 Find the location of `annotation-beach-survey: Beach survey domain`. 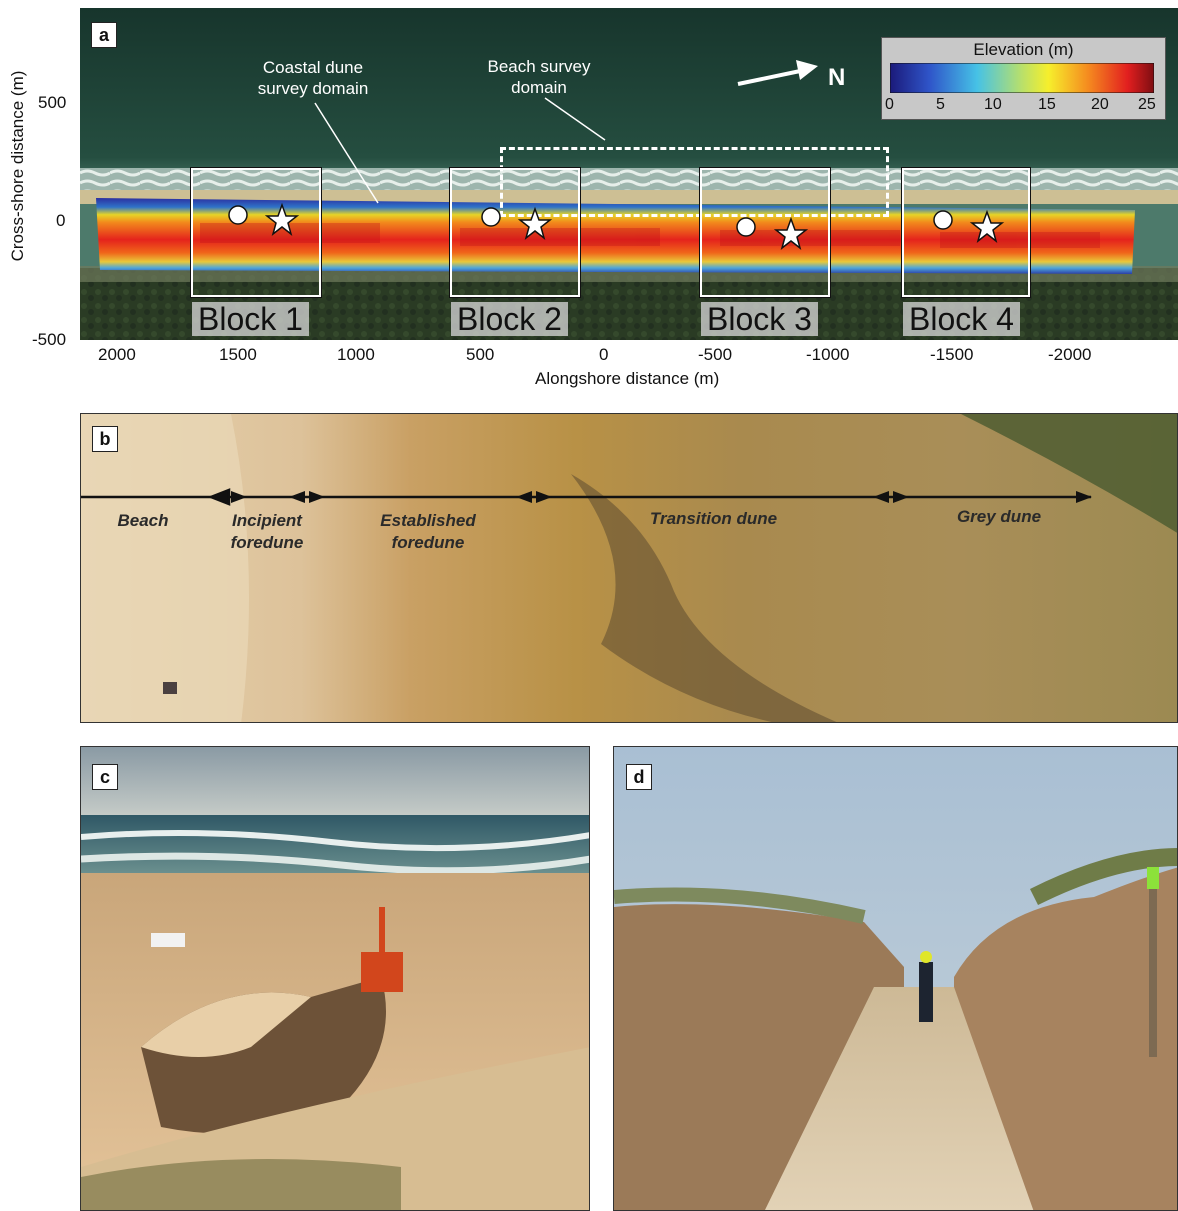

annotation-beach-survey: Beach survey domain is located at coordinates (539, 77).